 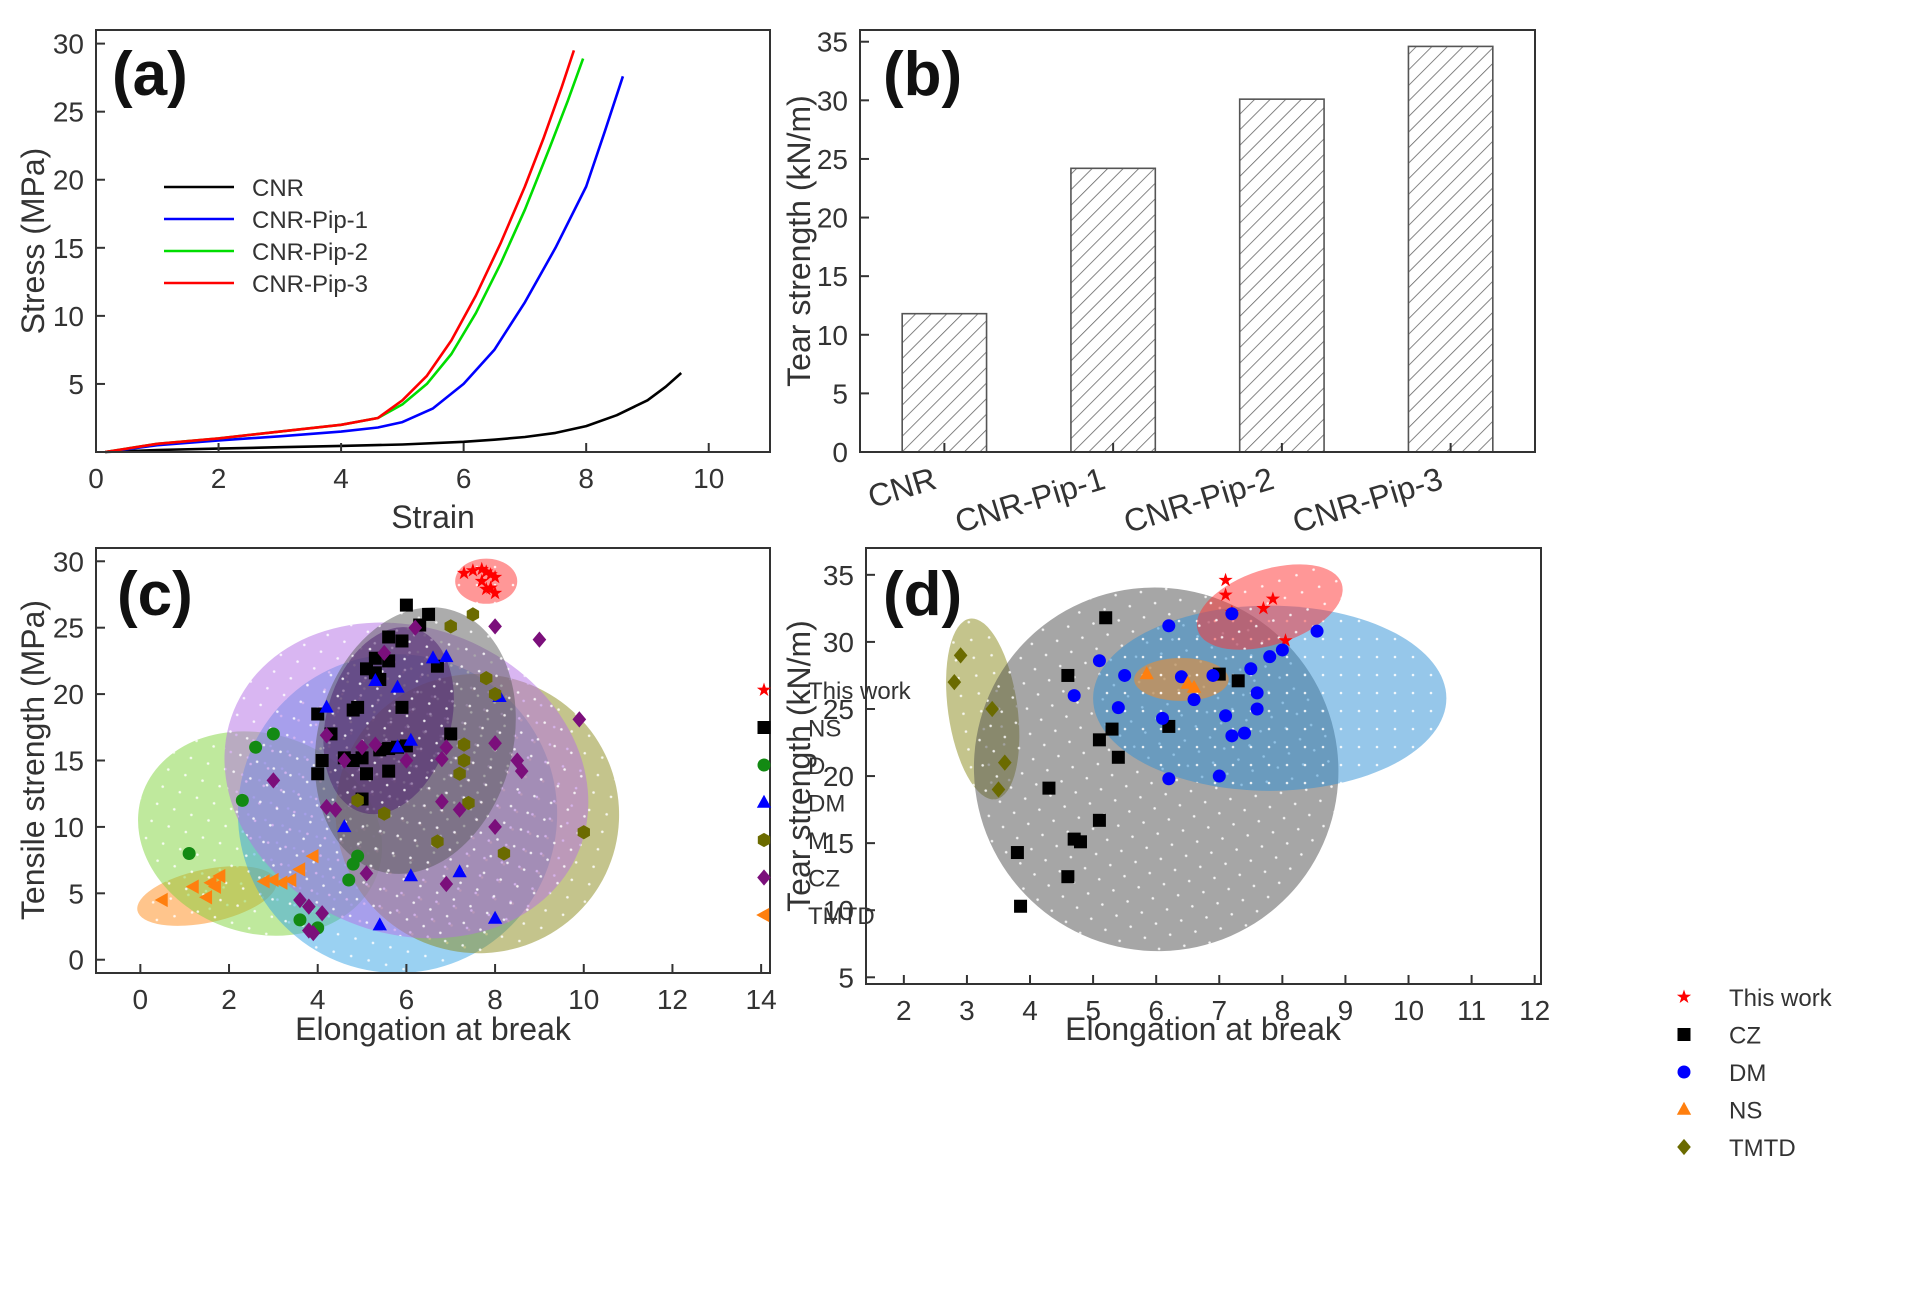 What do you see at coordinates (150, 74) in the screenshot?
I see `panel-a-tag: (a)` at bounding box center [150, 74].